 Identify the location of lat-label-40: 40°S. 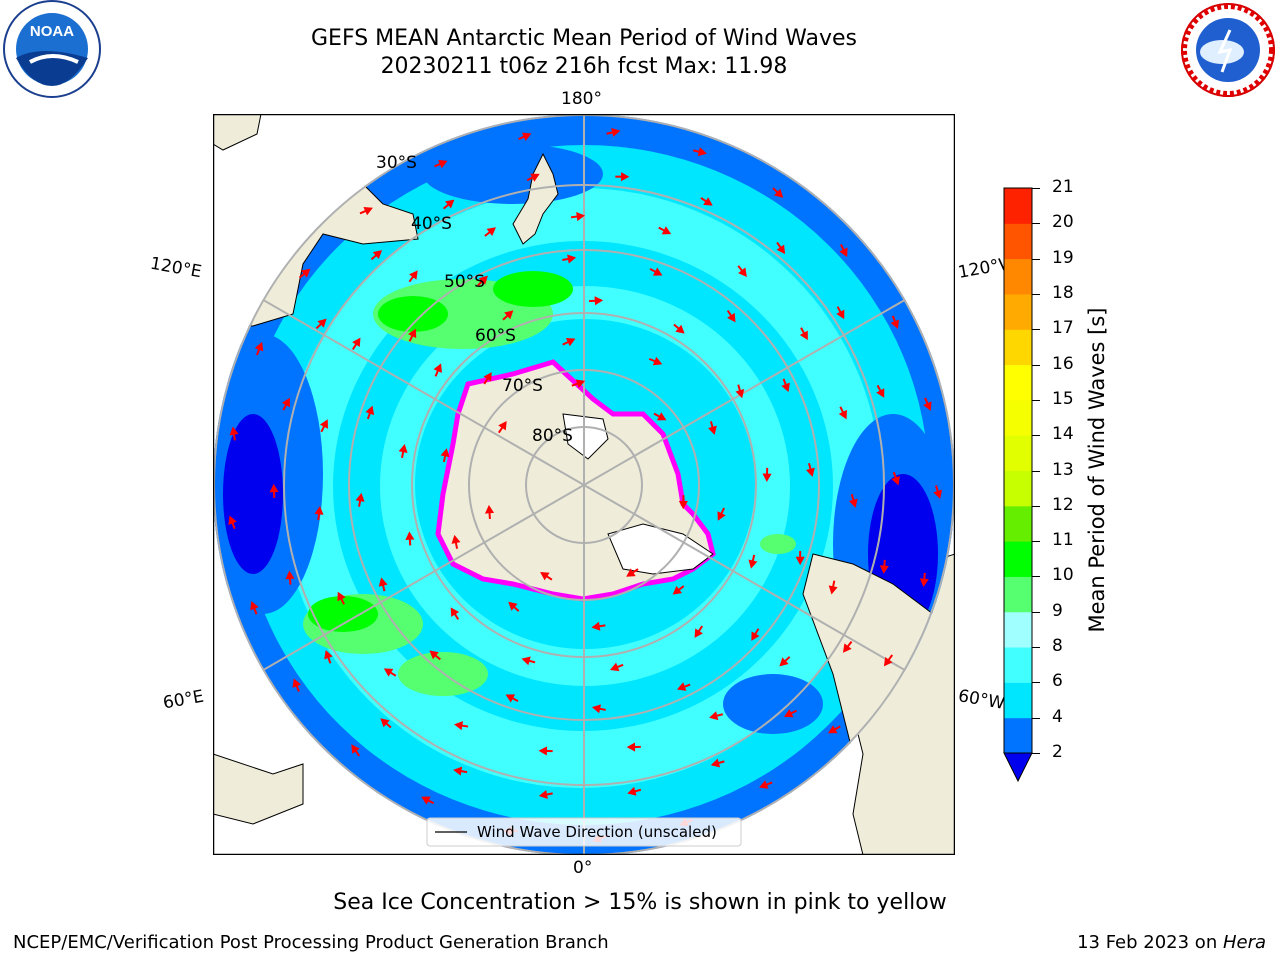
(431, 224).